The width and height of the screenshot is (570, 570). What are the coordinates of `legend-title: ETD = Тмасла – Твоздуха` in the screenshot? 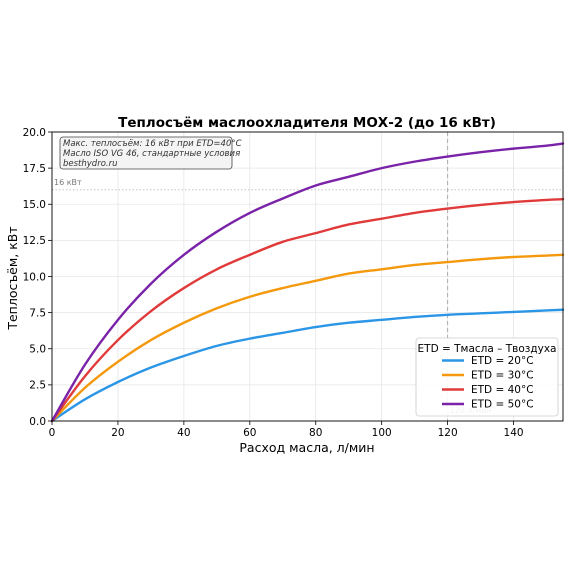 It's located at (487, 349).